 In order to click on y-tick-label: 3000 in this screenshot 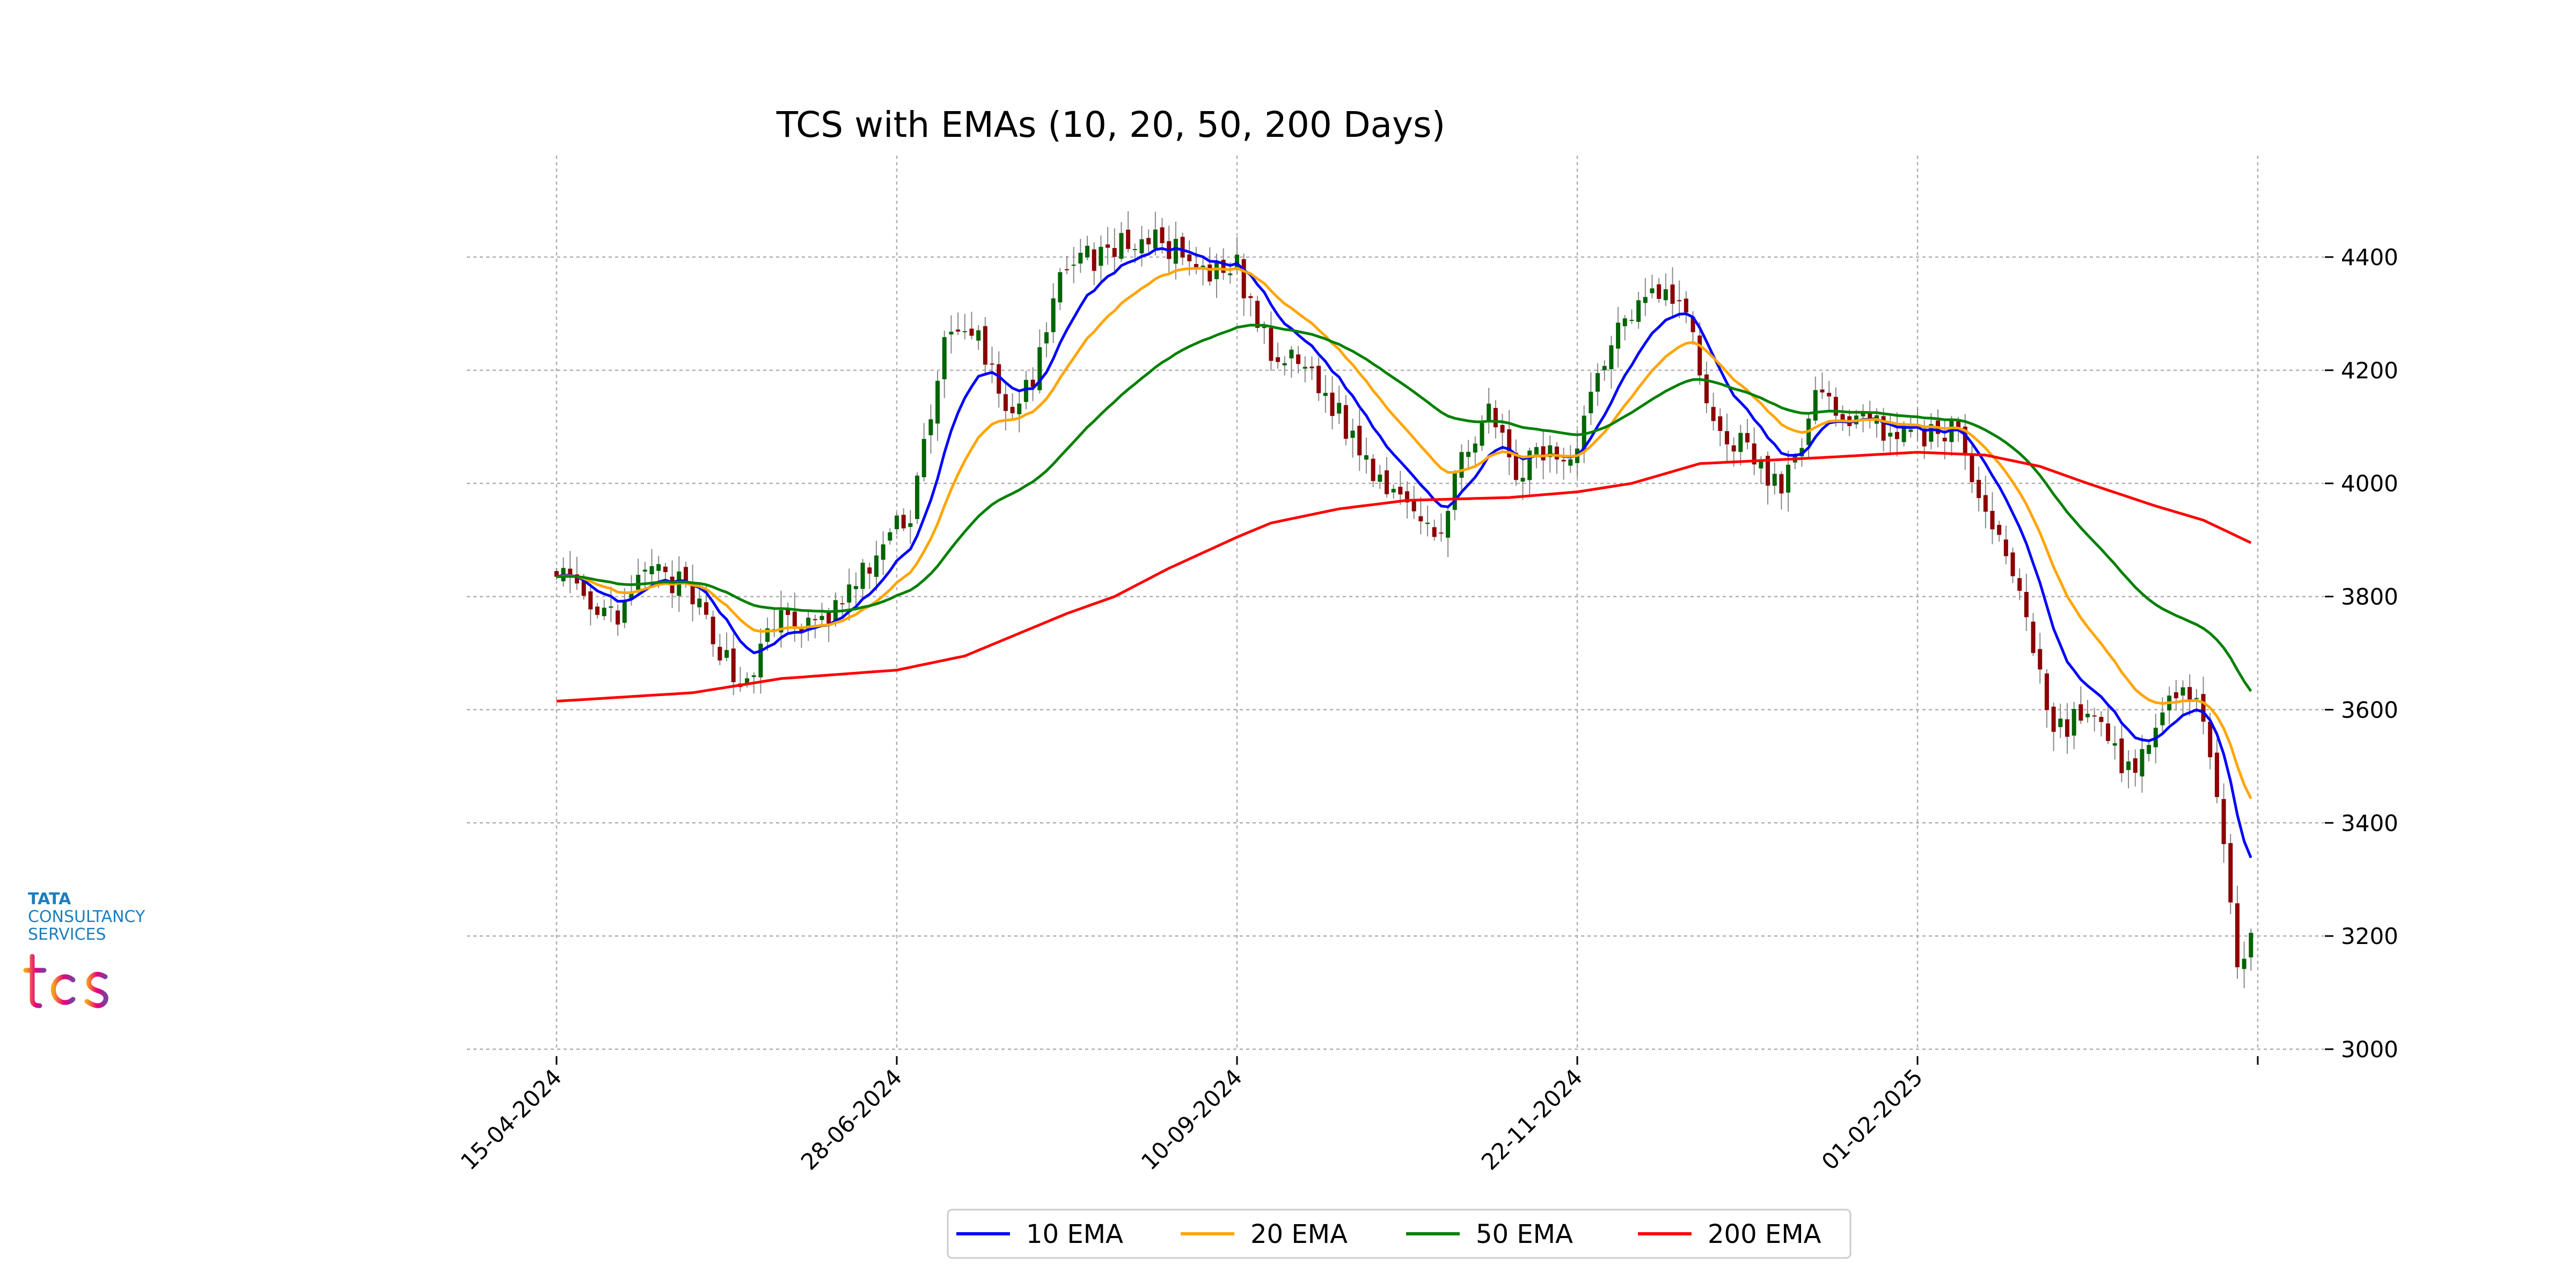, I will do `click(2369, 1049)`.